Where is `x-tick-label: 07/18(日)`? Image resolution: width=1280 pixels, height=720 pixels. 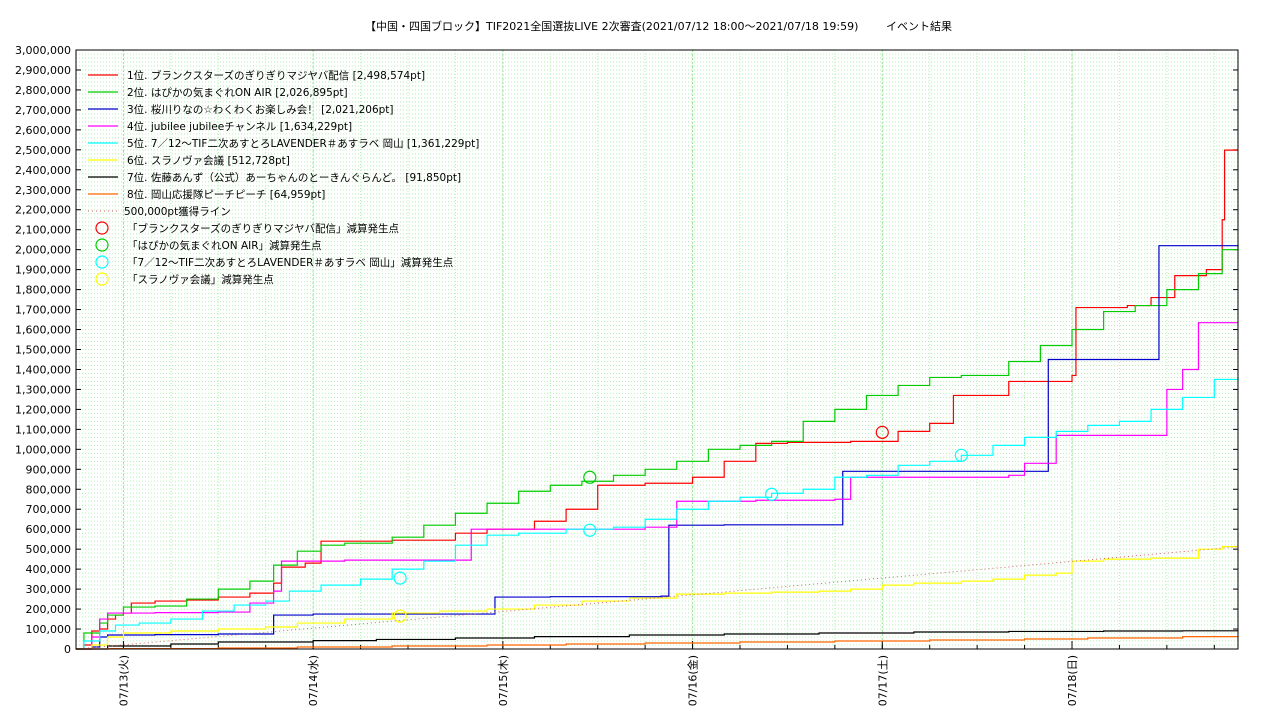 x-tick-label: 07/18(日) is located at coordinates (1072, 680).